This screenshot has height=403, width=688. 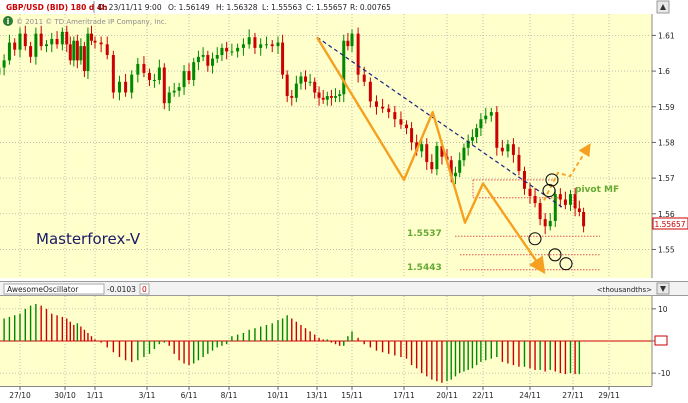 What do you see at coordinates (317, 395) in the screenshot?
I see `time-tick-label: 13/11` at bounding box center [317, 395].